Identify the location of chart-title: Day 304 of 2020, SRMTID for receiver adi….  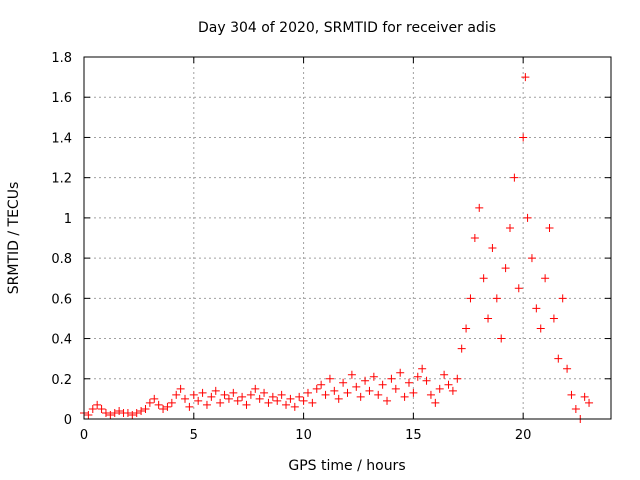
(347, 28).